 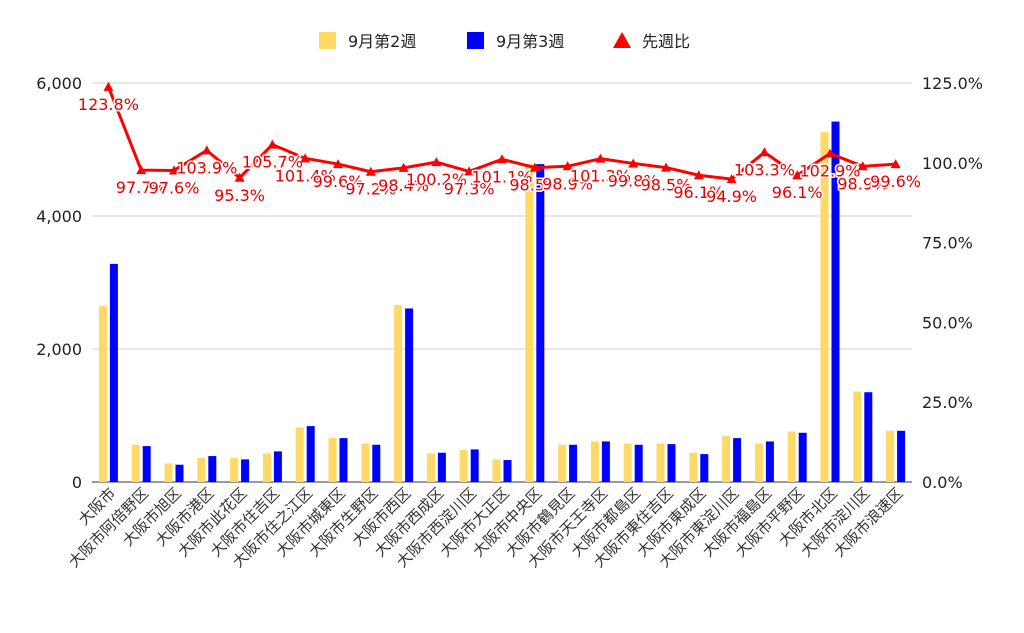 I want to click on y-left-tick-label: 2,000, so click(x=59, y=349).